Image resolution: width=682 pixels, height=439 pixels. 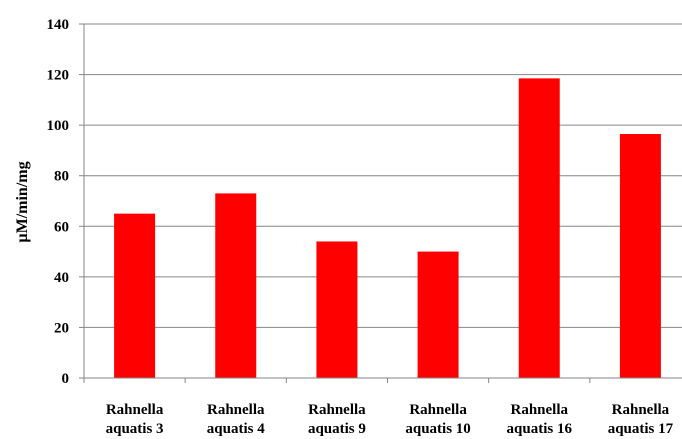 What do you see at coordinates (58, 126) in the screenshot?
I see `y-tick-label: 100` at bounding box center [58, 126].